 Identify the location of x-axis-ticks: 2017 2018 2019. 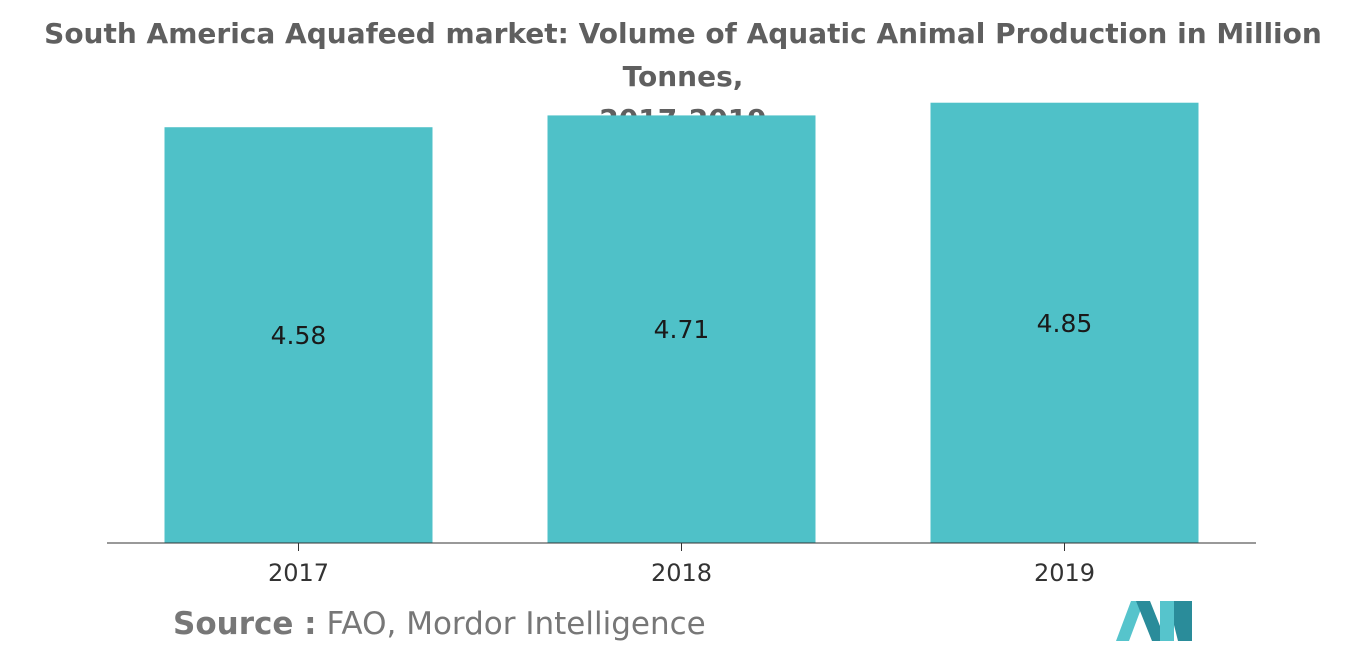
(681, 565).